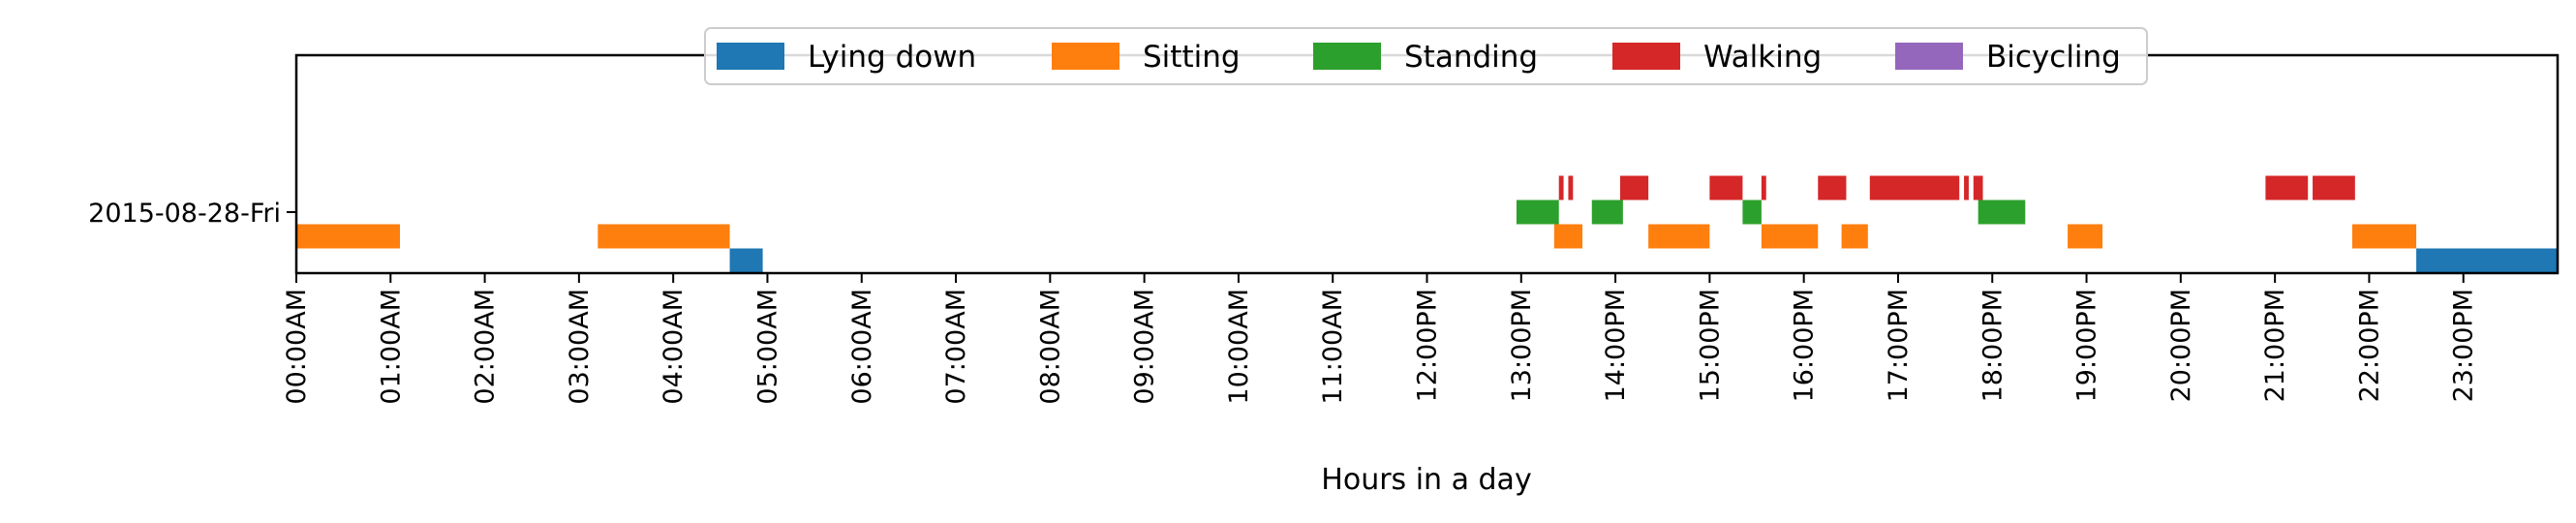 This screenshot has width=2576, height=523. I want to click on x-tick-label-4: 04:00AM, so click(674, 347).